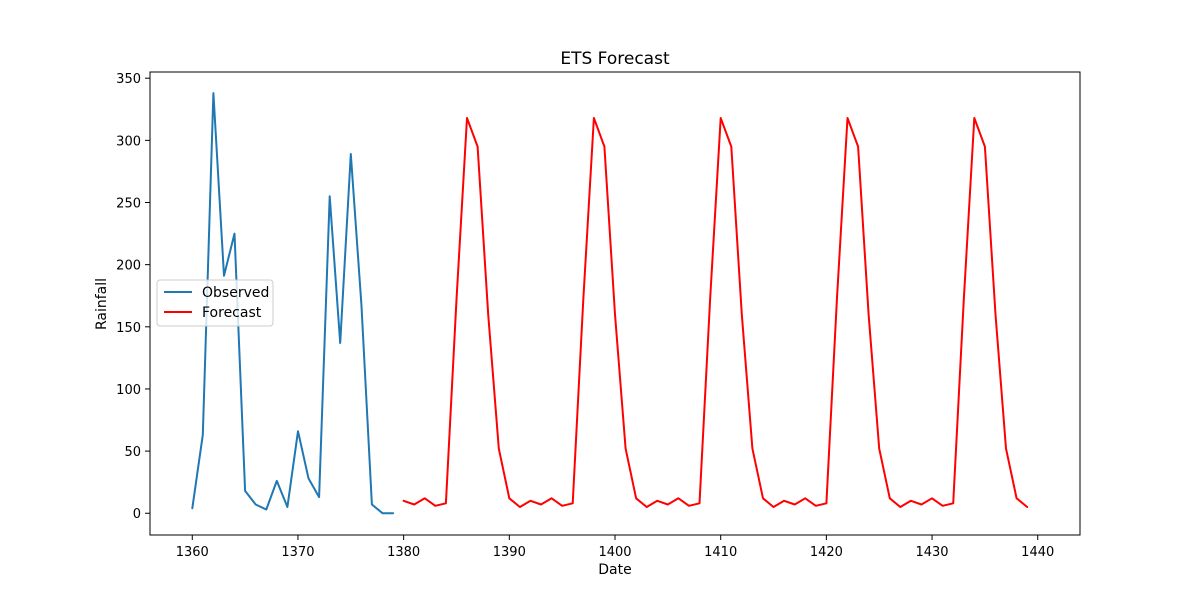 Image resolution: width=1200 pixels, height=600 pixels. What do you see at coordinates (132, 452) in the screenshot?
I see `y-tick-label: 50` at bounding box center [132, 452].